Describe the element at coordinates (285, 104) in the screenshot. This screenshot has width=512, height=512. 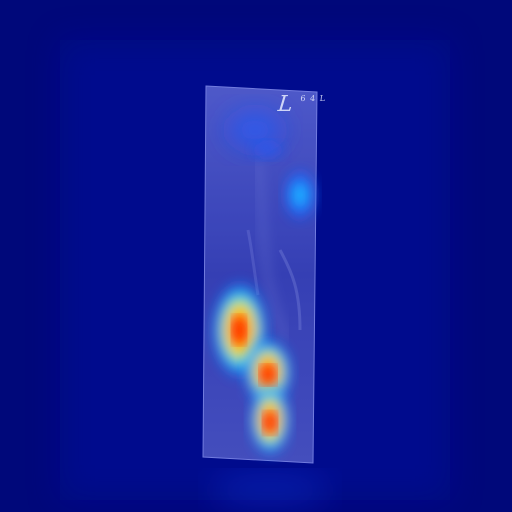
I see `marker-letter: L` at that location.